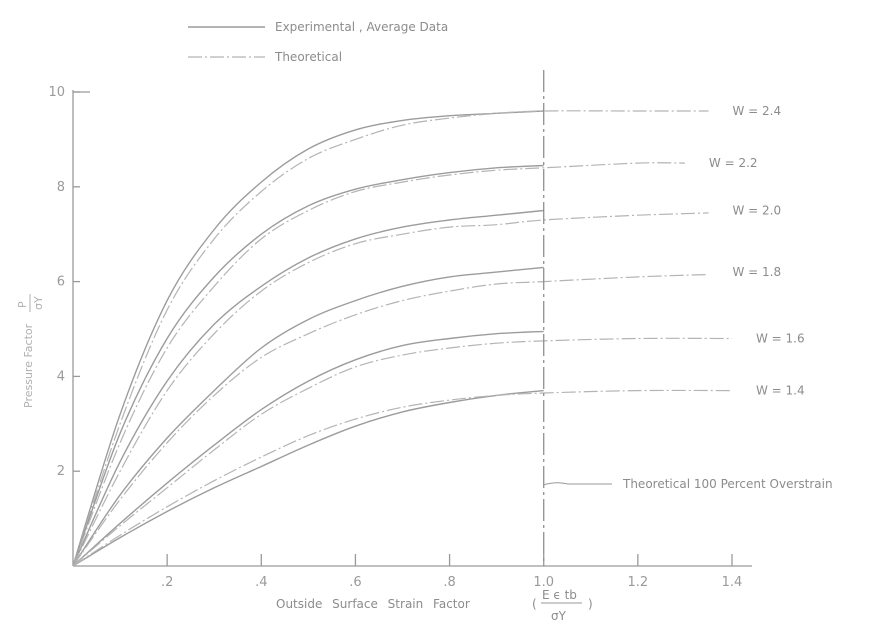  What do you see at coordinates (449, 582) in the screenshot?
I see `x-tick-label: .8` at bounding box center [449, 582].